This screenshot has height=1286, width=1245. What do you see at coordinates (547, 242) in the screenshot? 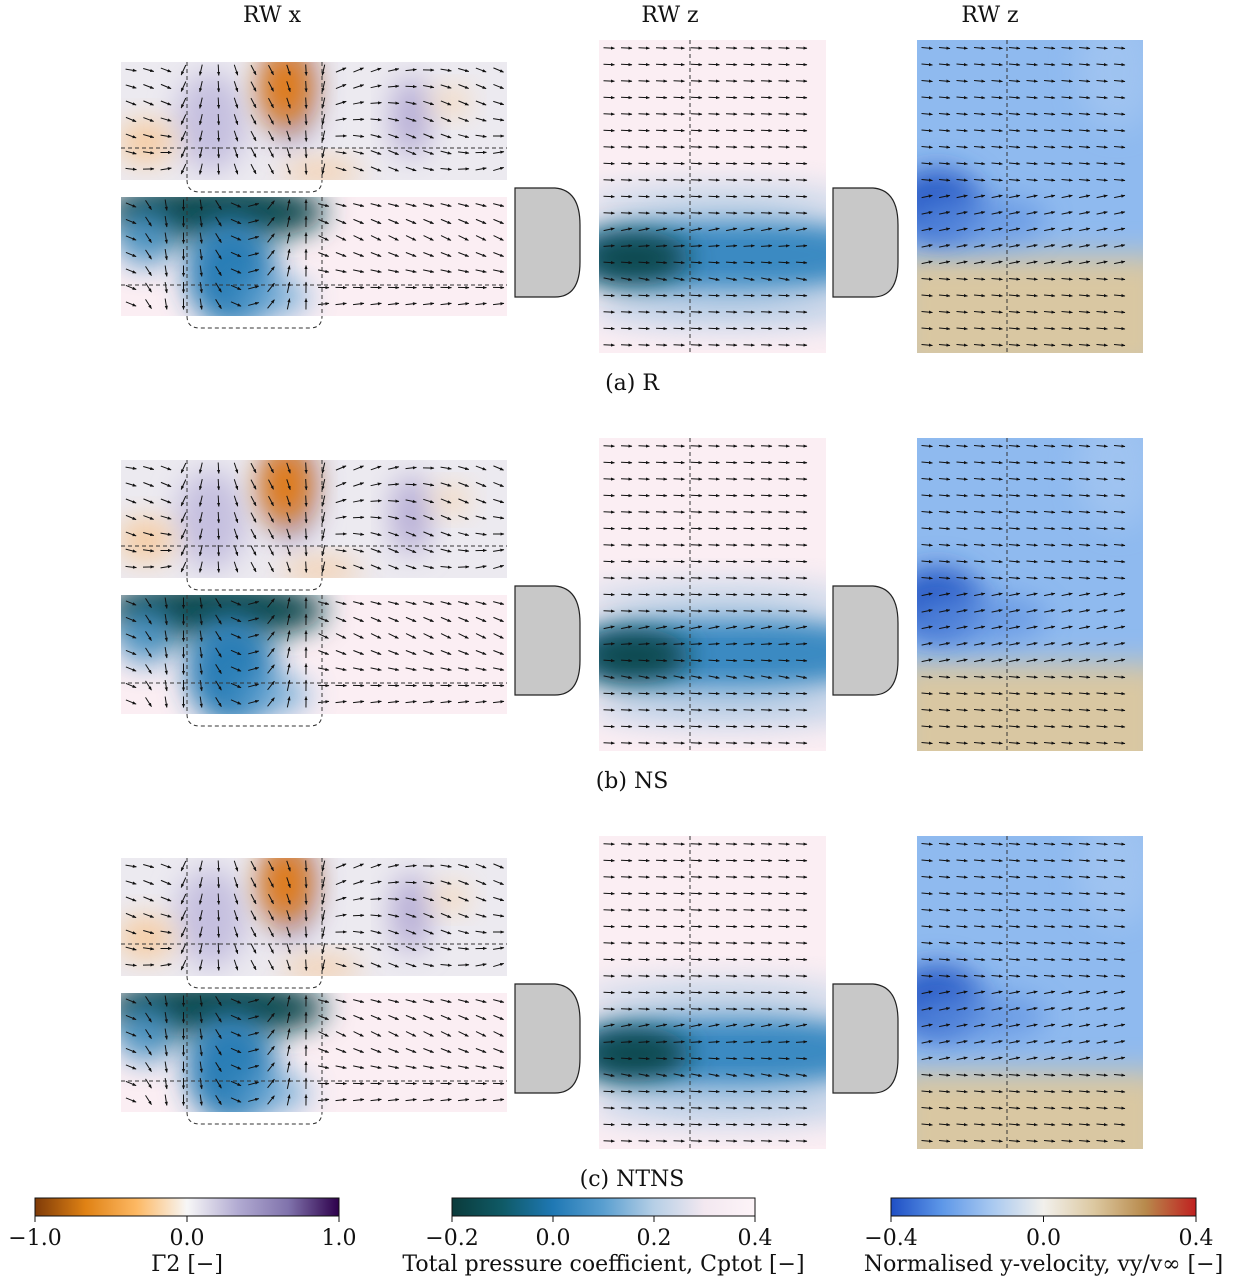
I see `vehicle-body` at bounding box center [547, 242].